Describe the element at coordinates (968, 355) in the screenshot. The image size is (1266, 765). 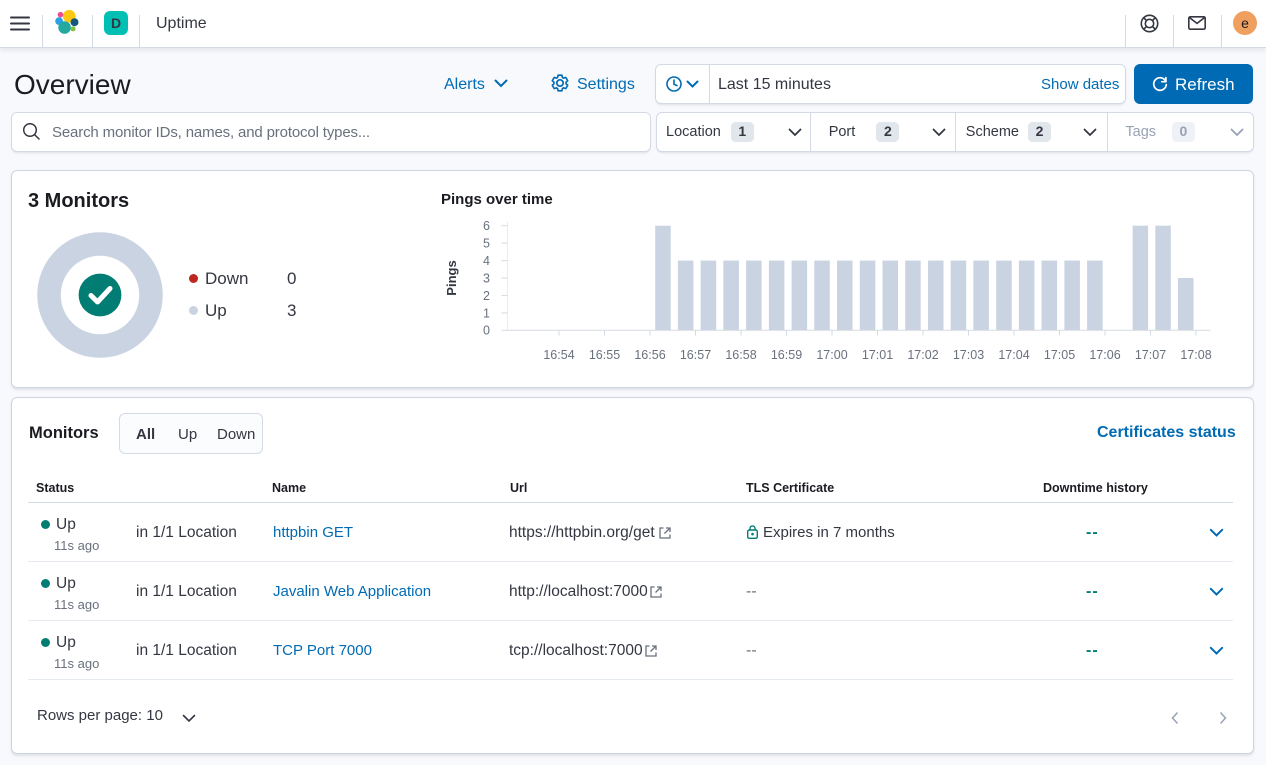
I see `svg-text: 17:03` at that location.